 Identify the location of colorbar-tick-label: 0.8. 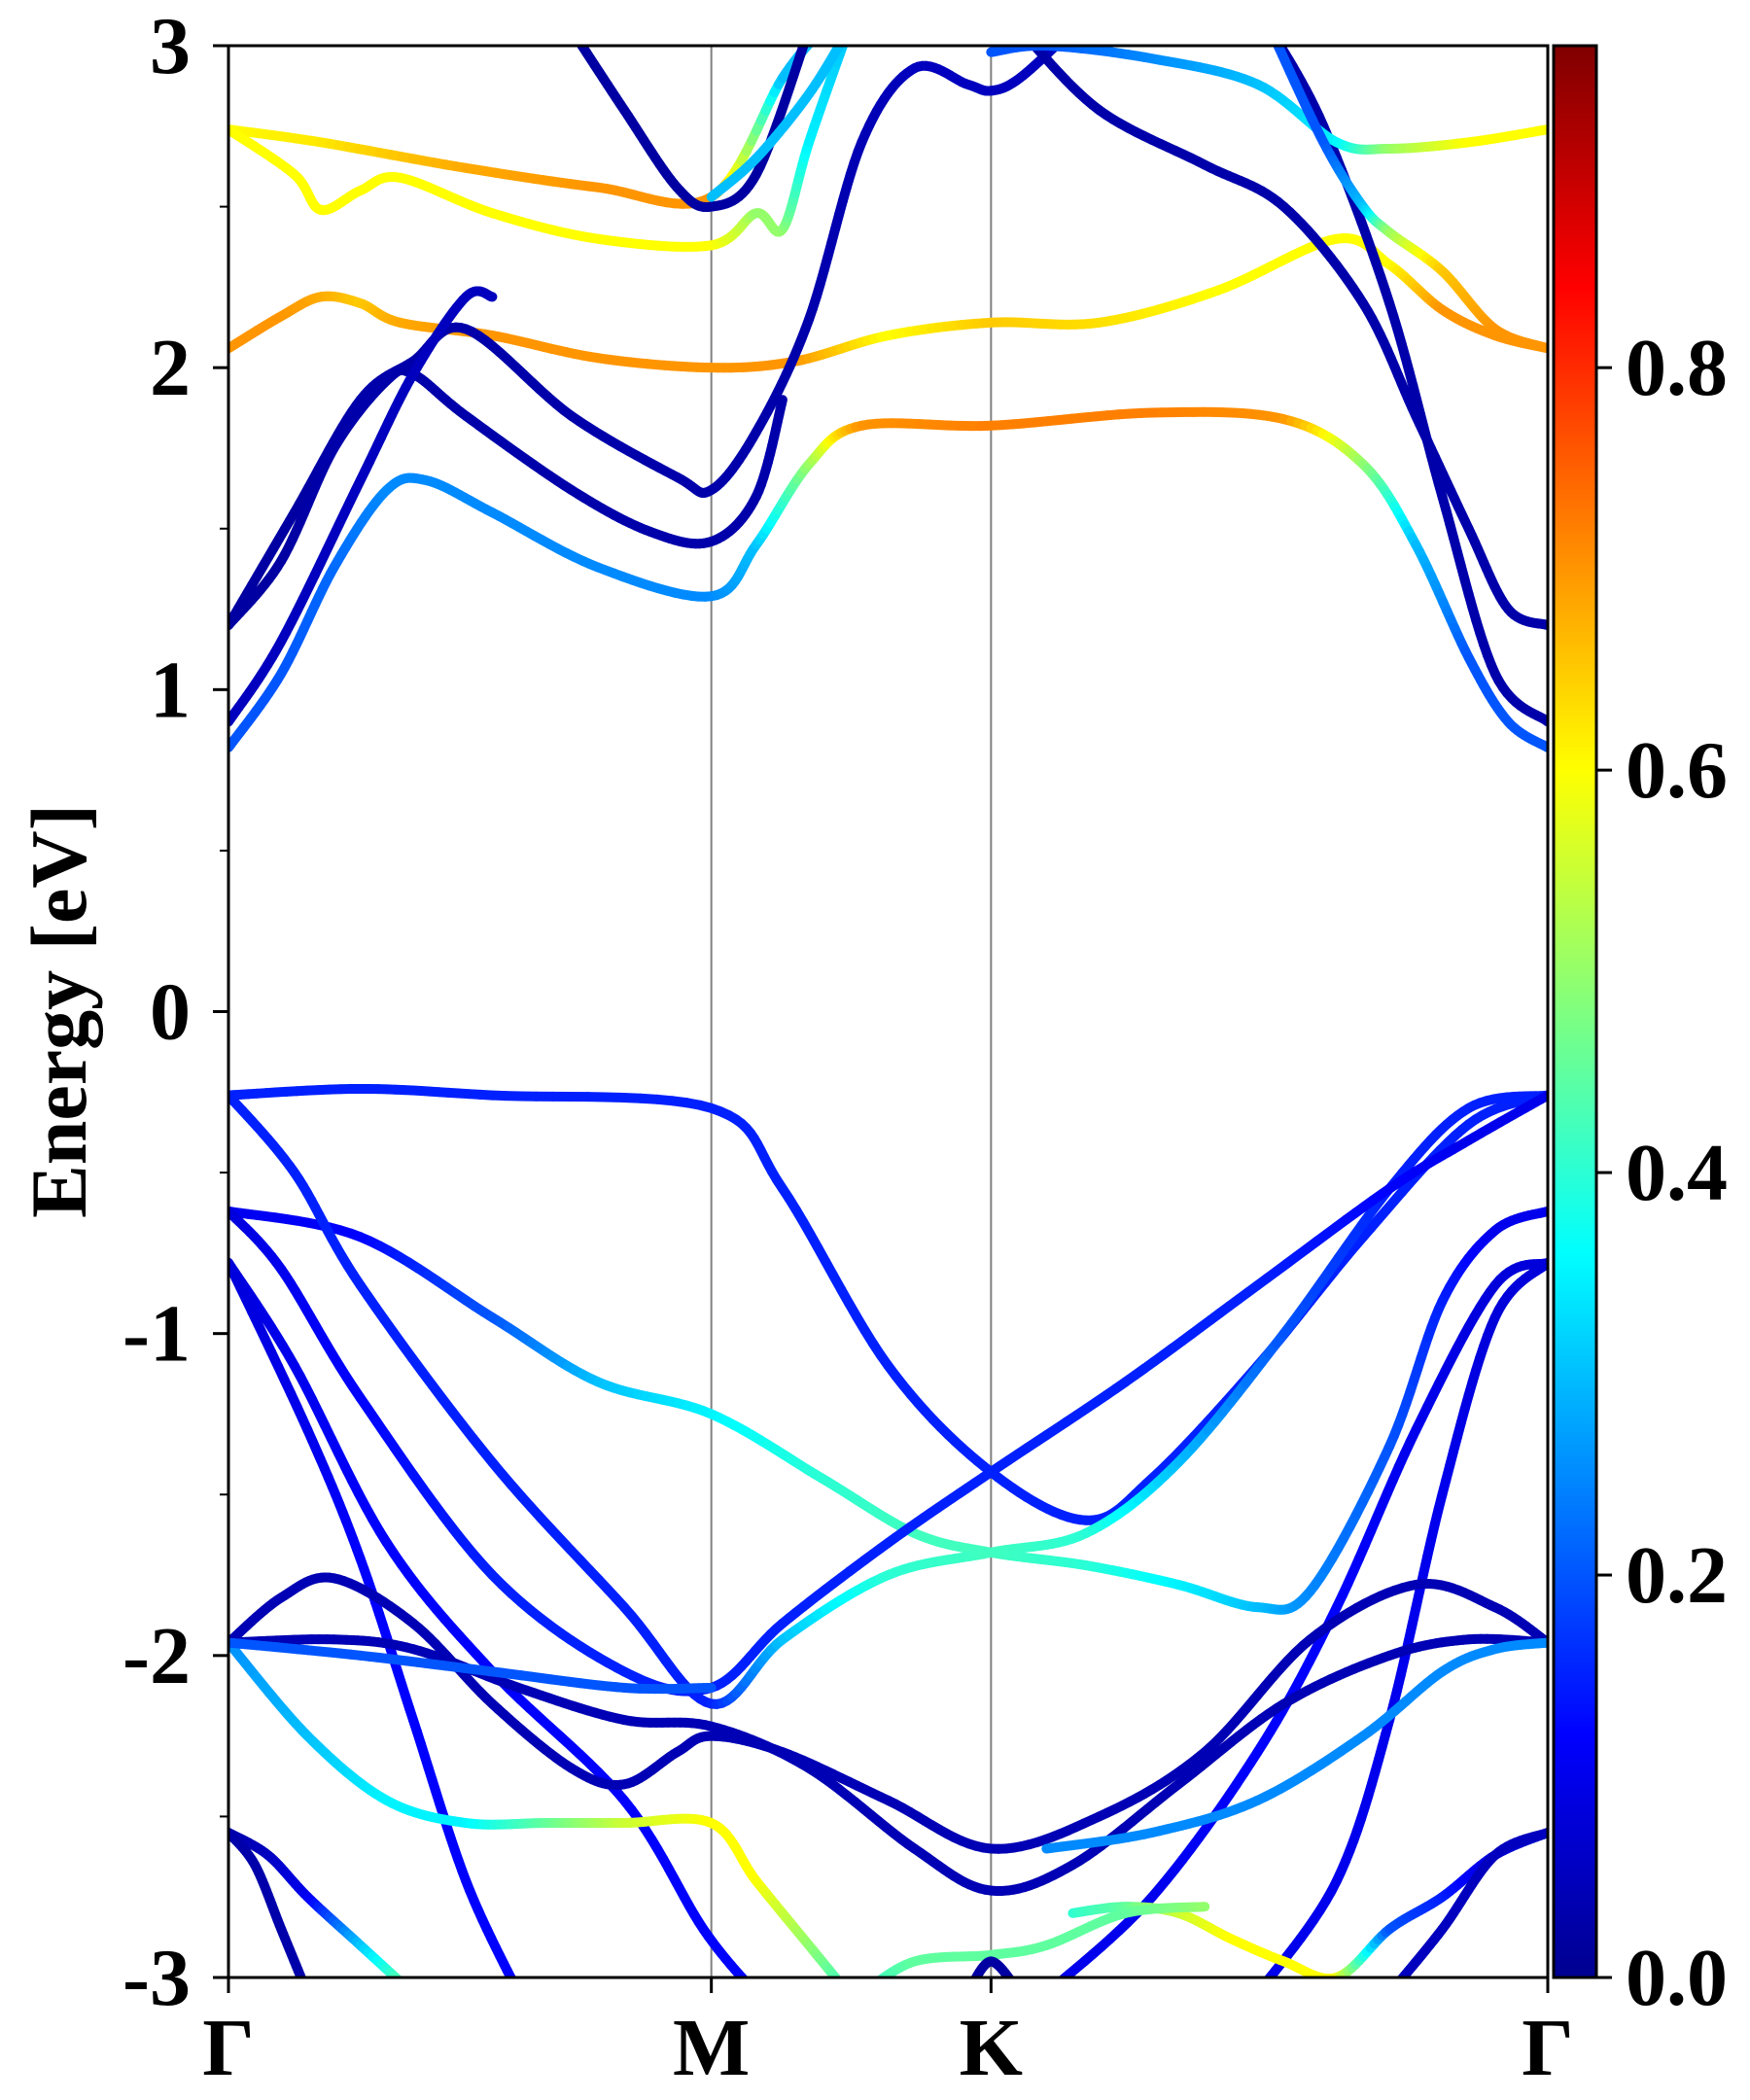
(1677, 368).